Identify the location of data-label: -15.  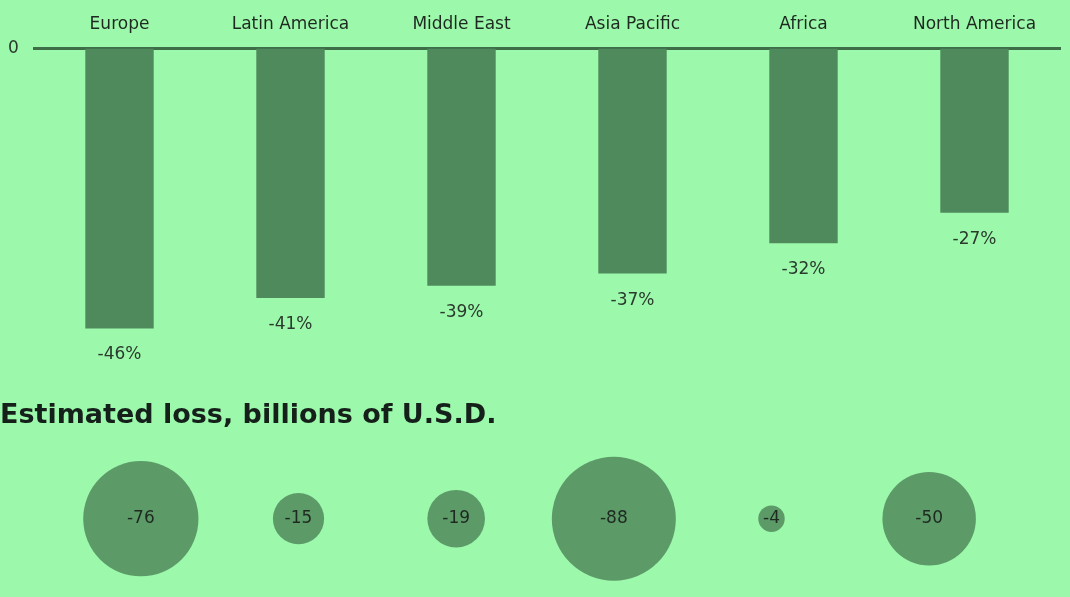
(298, 517).